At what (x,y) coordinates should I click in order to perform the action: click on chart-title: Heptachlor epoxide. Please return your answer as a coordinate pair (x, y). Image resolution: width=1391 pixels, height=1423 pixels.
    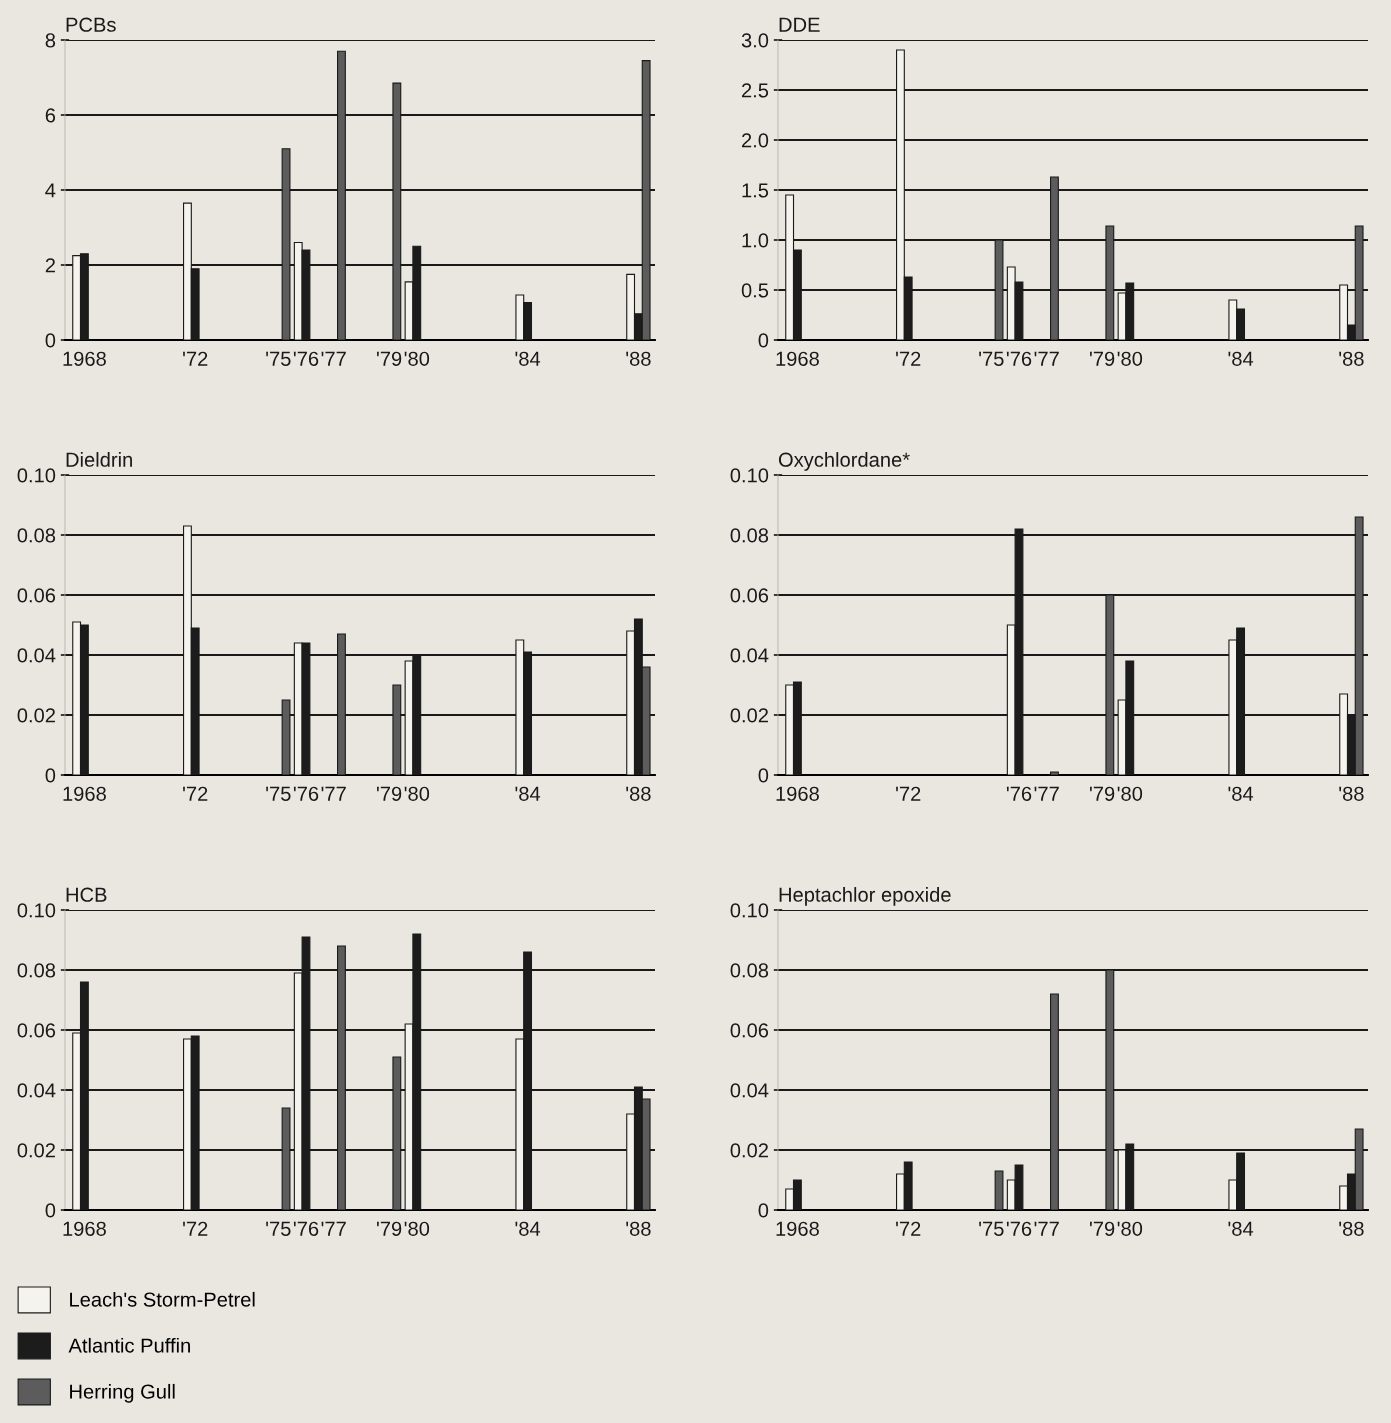
    Looking at the image, I should click on (865, 896).